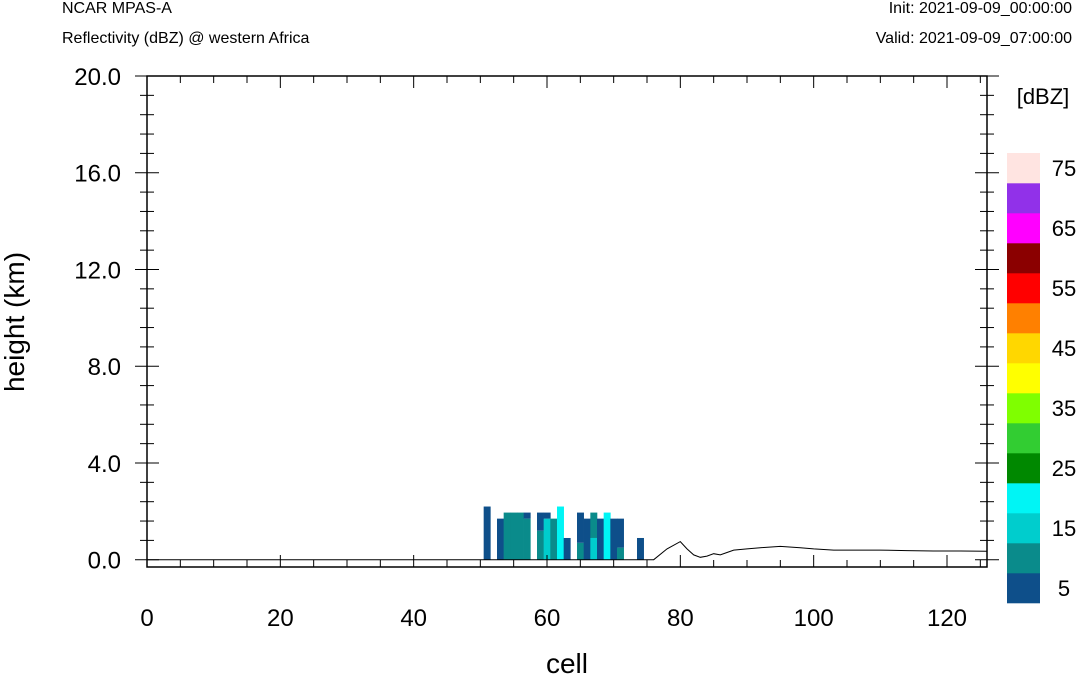  I want to click on colorbar-tick-label: 5, so click(1064, 588).